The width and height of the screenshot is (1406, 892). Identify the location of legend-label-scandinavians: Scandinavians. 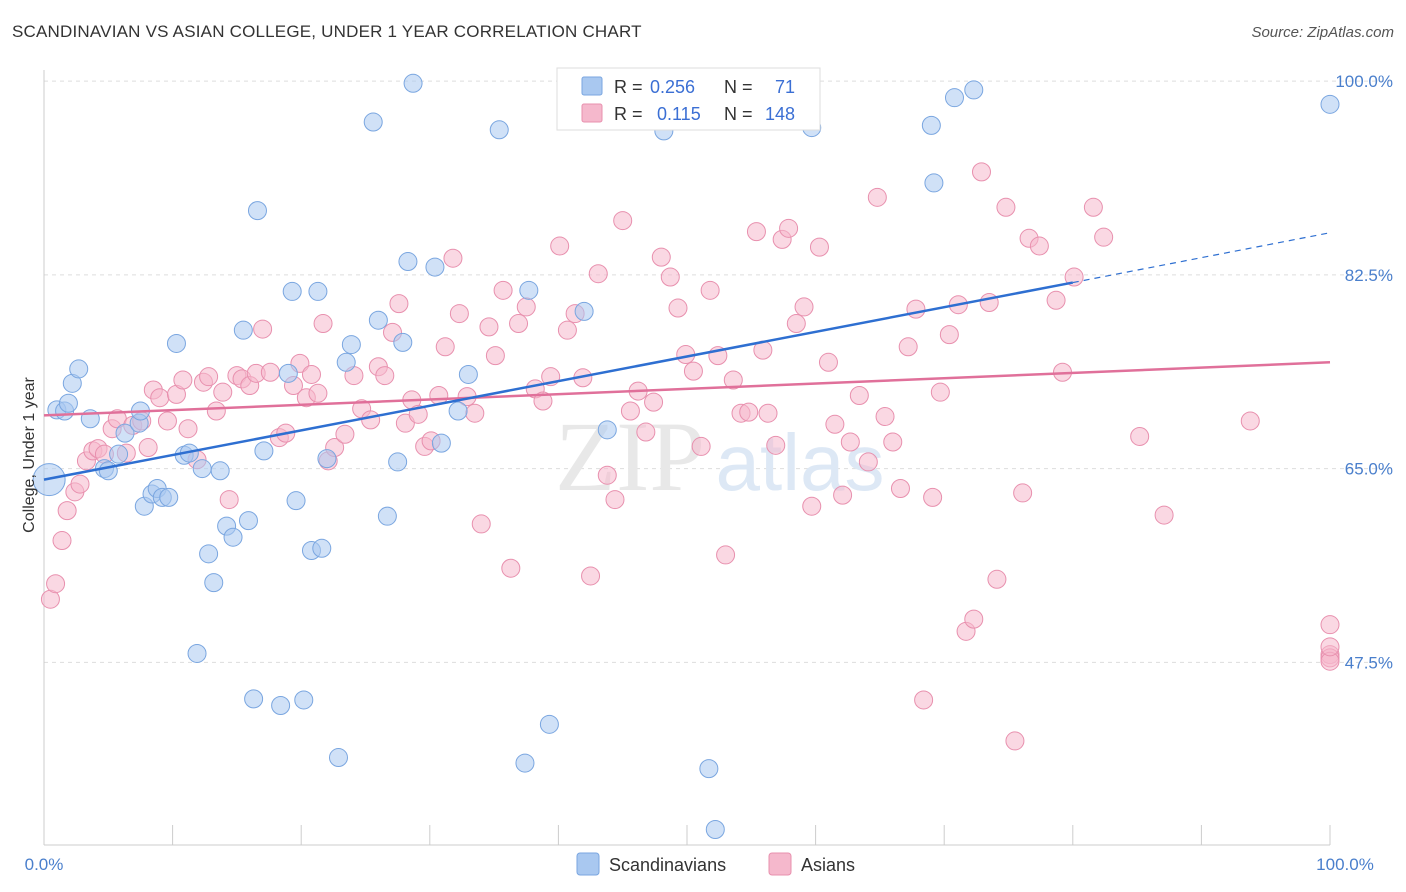
(667, 865).